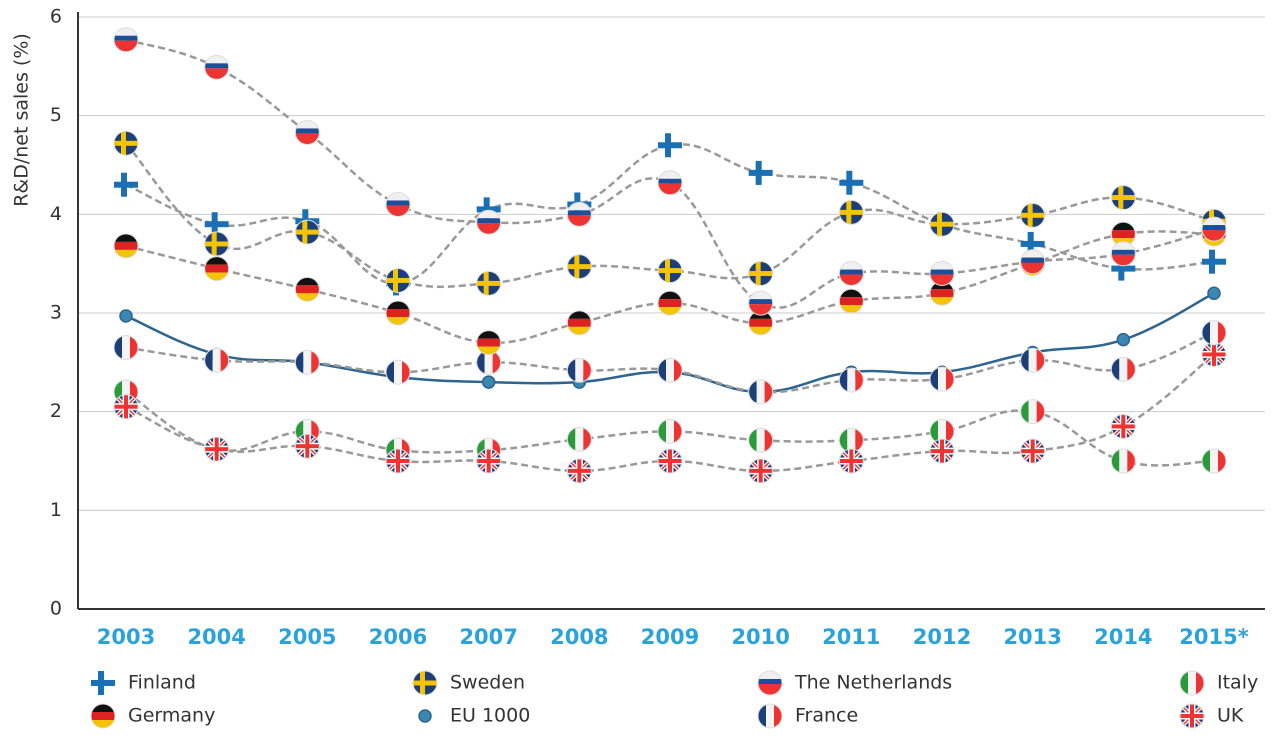 This screenshot has width=1273, height=738. What do you see at coordinates (126, 637) in the screenshot?
I see `x-tick-label: 2003` at bounding box center [126, 637].